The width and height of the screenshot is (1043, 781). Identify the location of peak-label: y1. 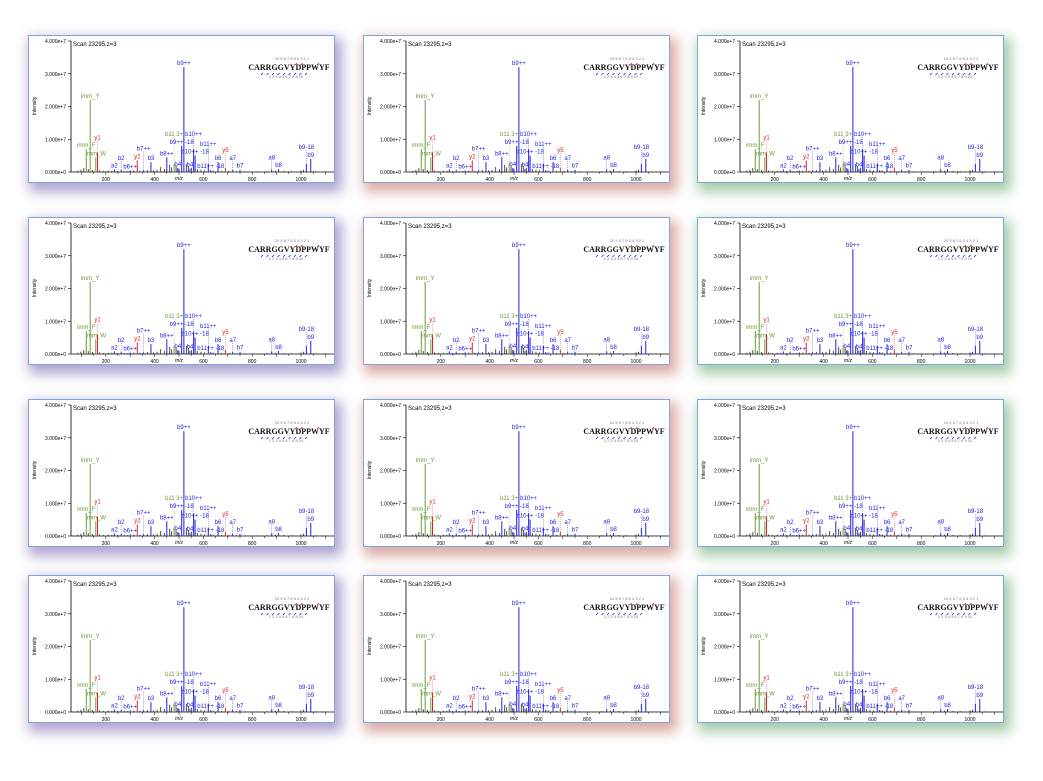
(766, 502).